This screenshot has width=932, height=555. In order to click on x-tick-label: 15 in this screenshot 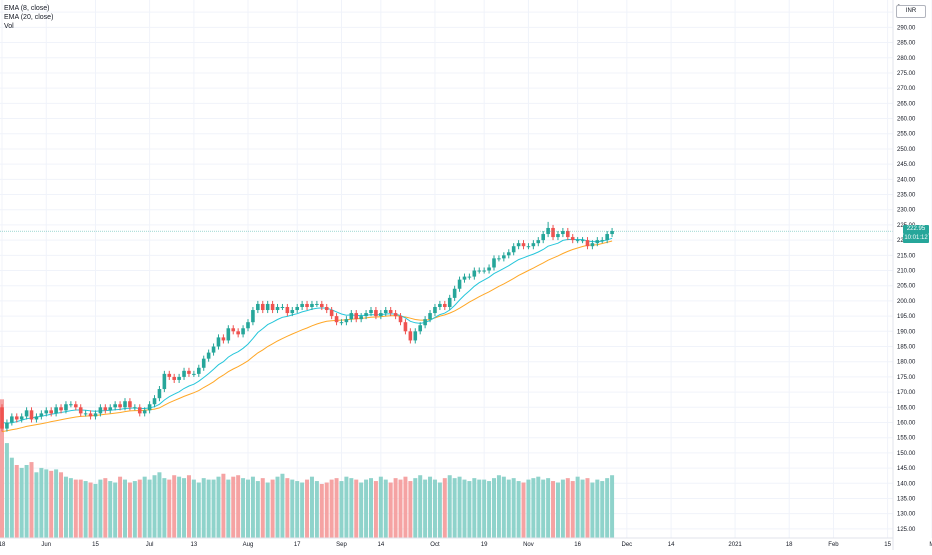, I will do `click(887, 545)`.